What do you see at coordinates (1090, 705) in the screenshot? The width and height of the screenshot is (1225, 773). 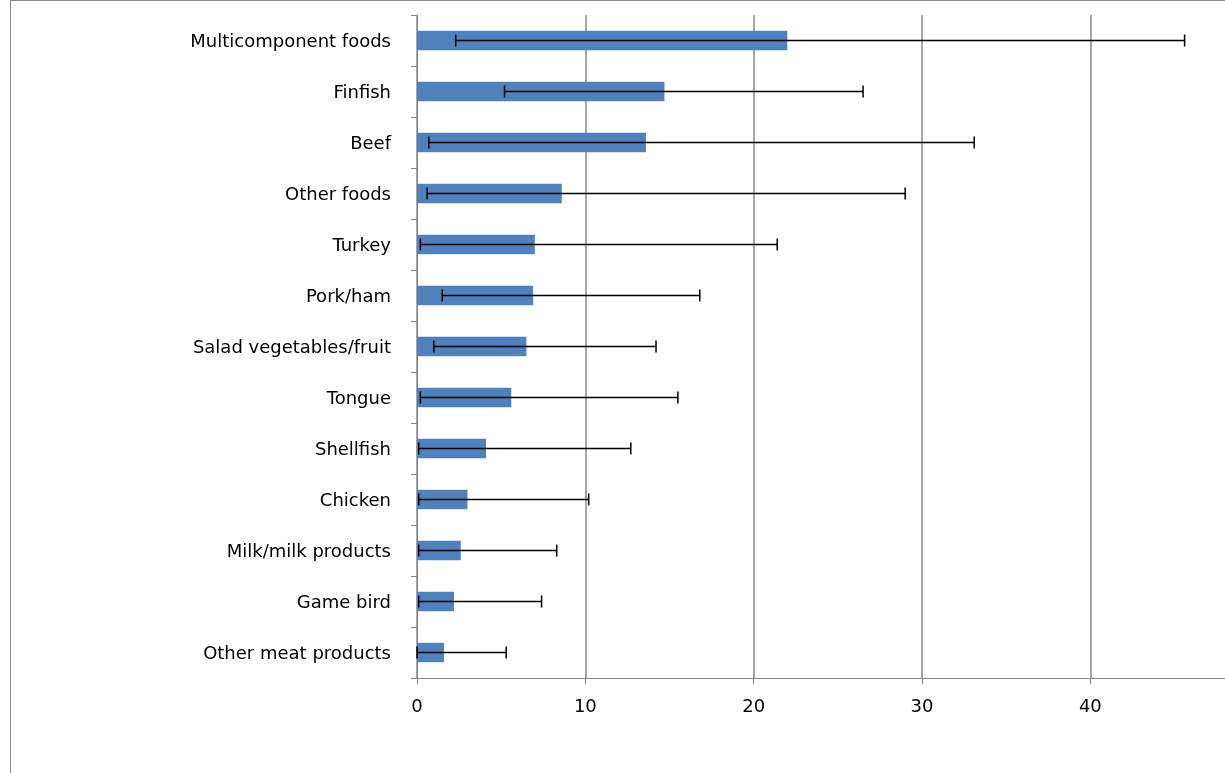 I see `x-tick-label: 40` at bounding box center [1090, 705].